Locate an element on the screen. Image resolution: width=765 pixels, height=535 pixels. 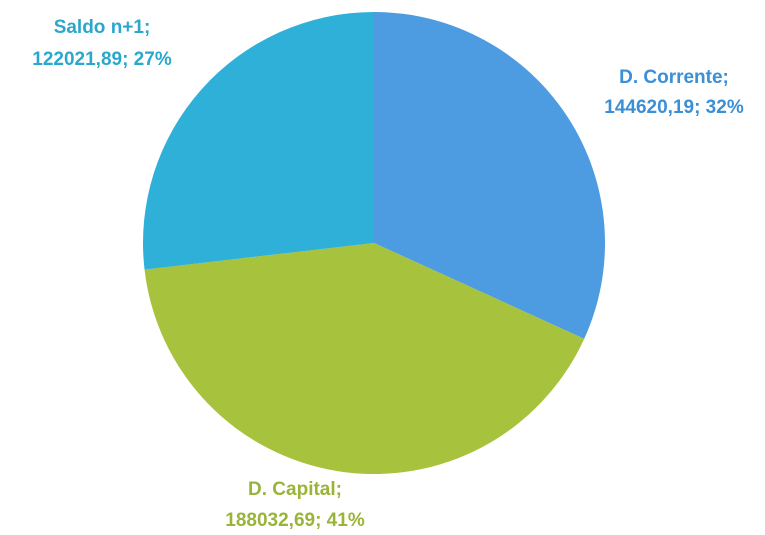
slice-value-label: 188032,69; 41% is located at coordinates (295, 520).